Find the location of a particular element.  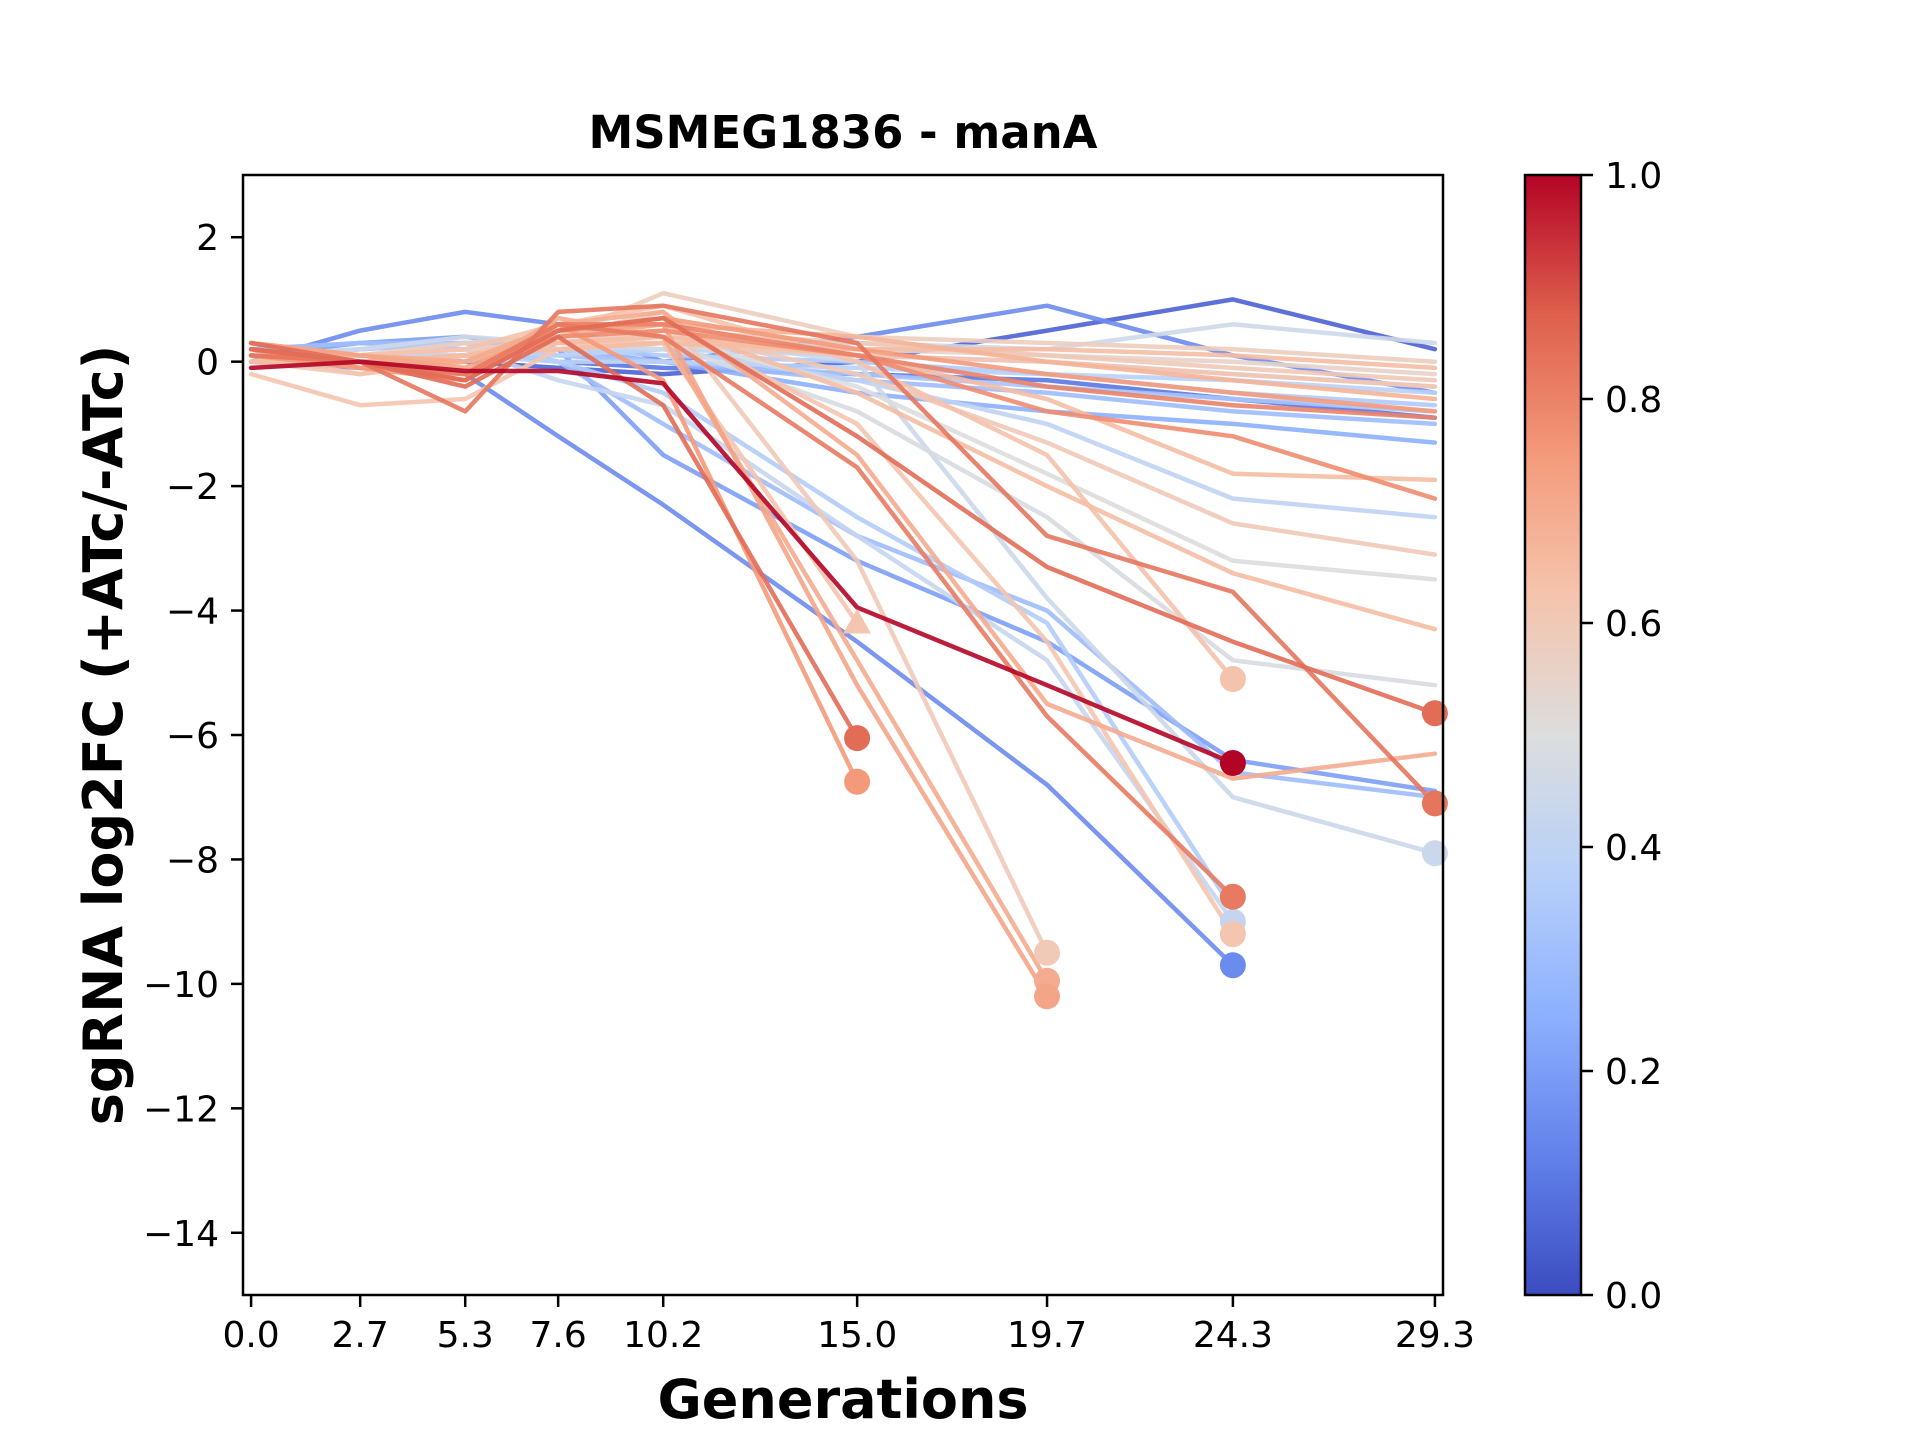

colorbar-gradient is located at coordinates (1553, 735).